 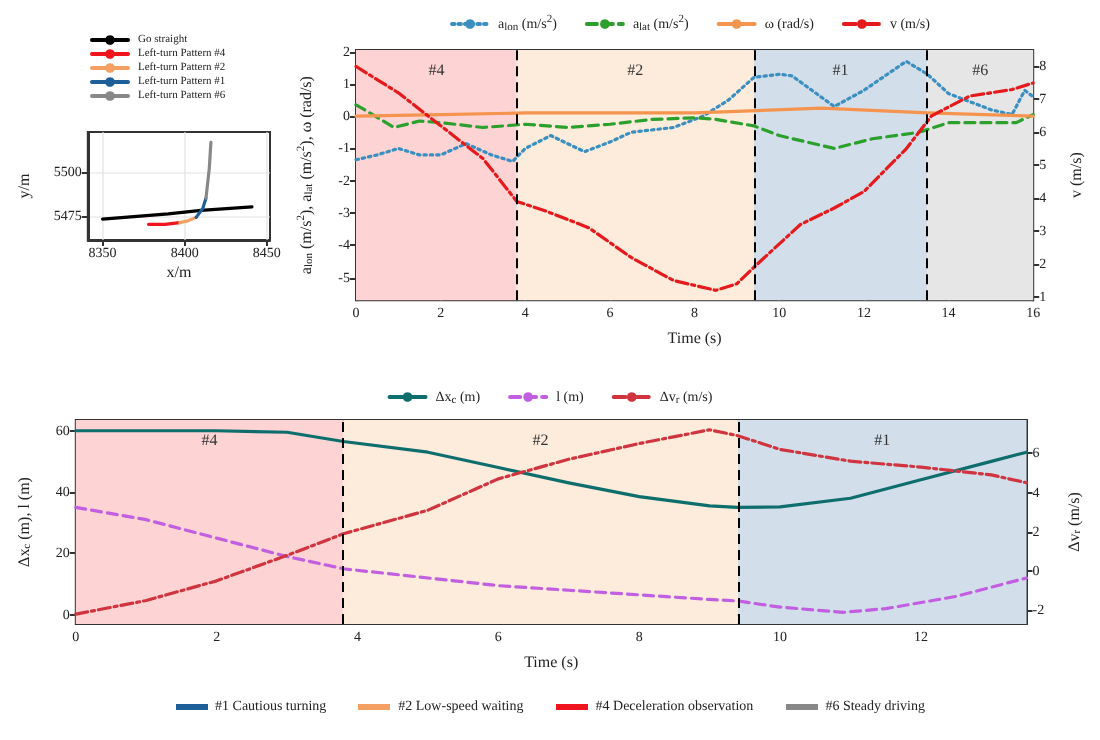 What do you see at coordinates (980, 70) in the screenshot?
I see `band-label: #6` at bounding box center [980, 70].